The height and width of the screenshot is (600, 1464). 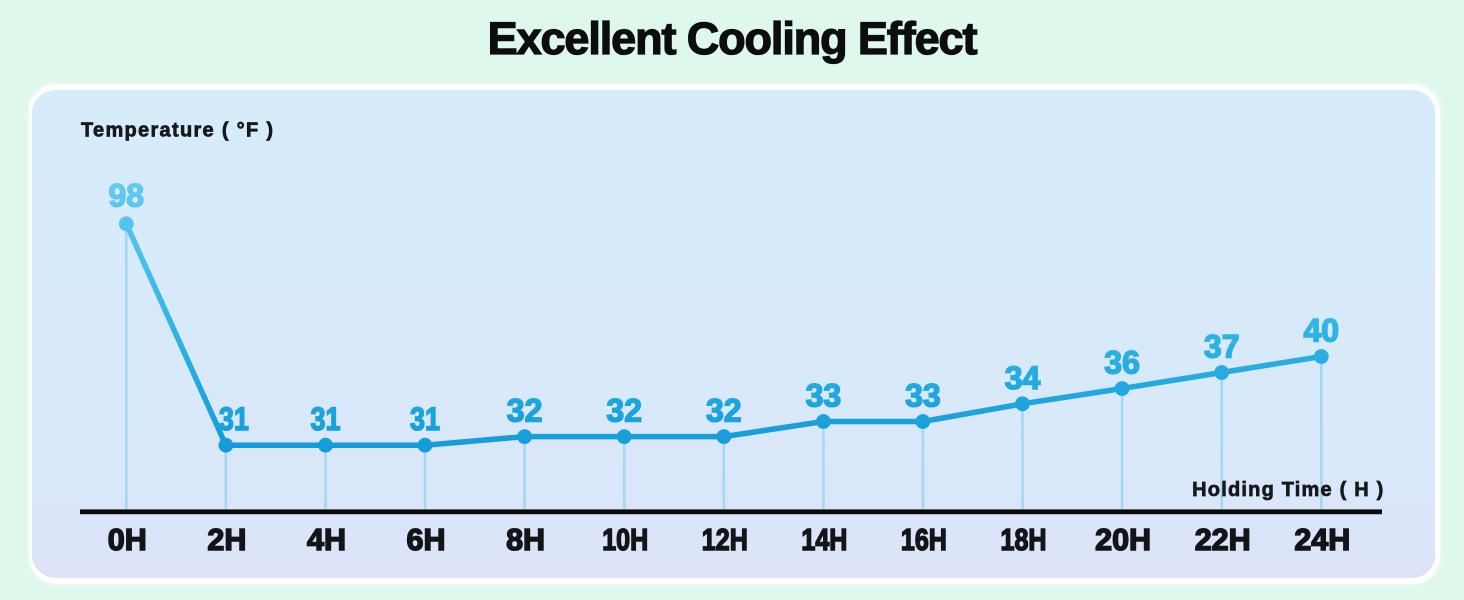 I want to click on svg-text: 12H, so click(x=725, y=540).